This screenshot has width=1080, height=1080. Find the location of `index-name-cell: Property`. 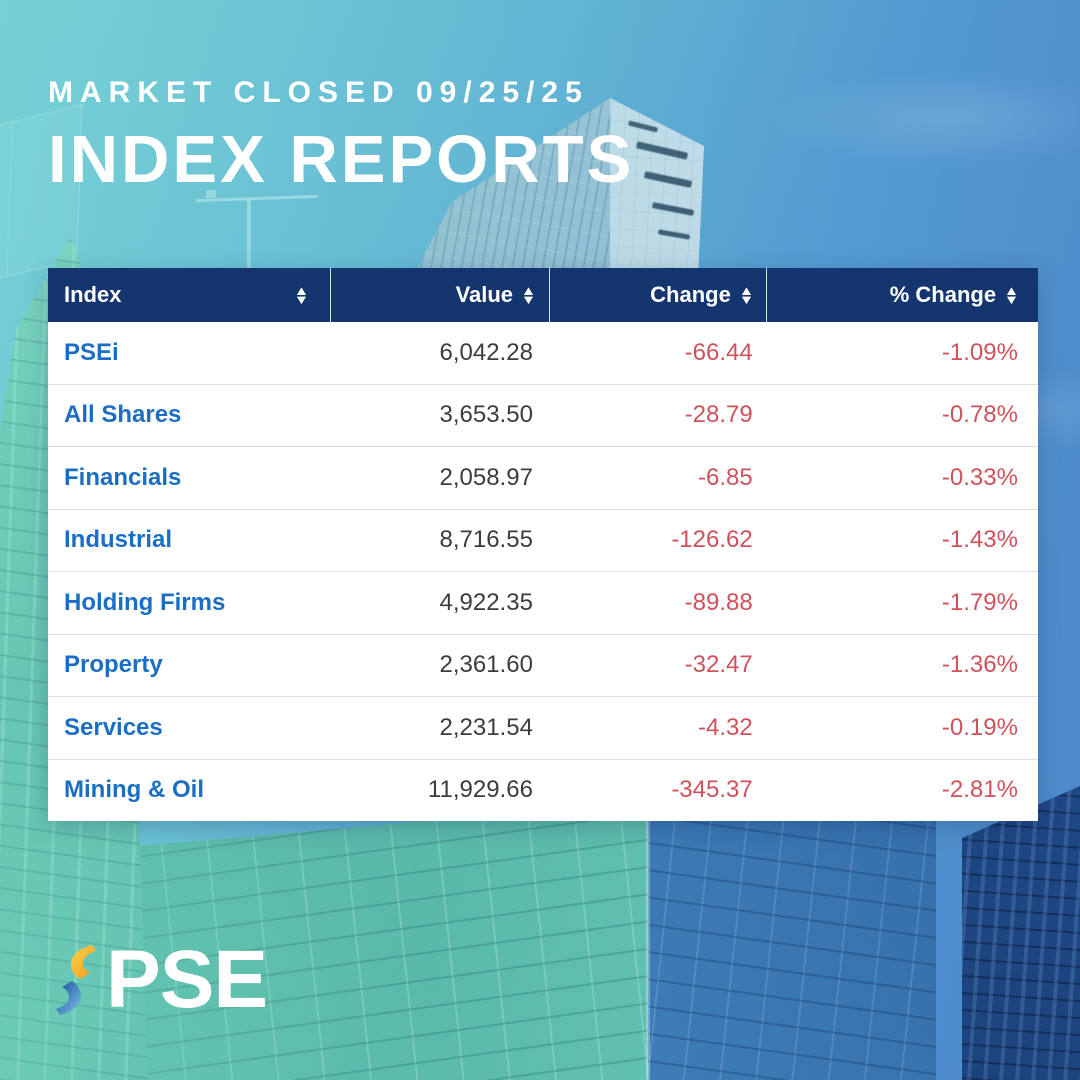

index-name-cell: Property is located at coordinates (113, 665).